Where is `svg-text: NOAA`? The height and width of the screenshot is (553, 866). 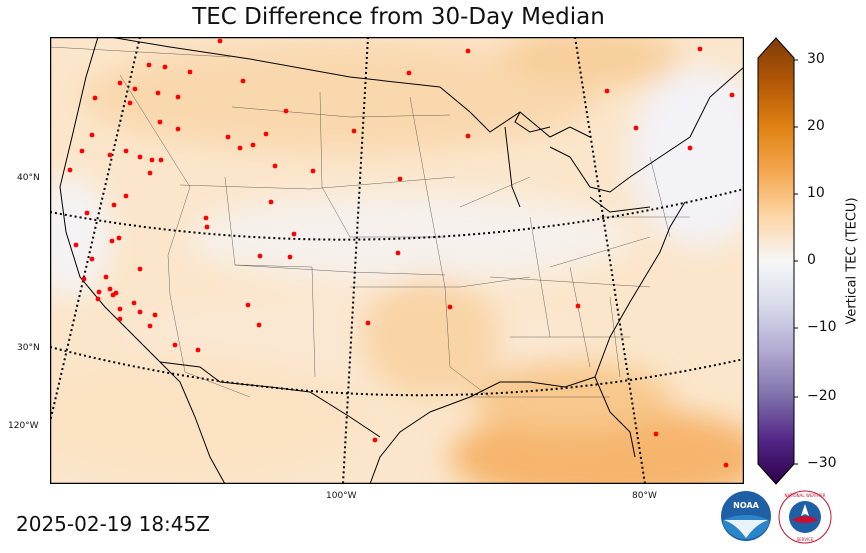
svg-text: NOAA is located at coordinates (746, 505).